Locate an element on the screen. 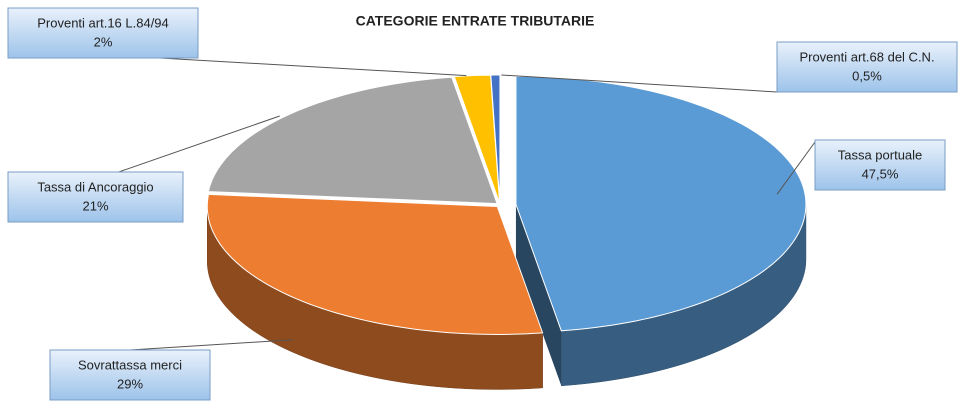  slice-label: Tassa di Ancoraggio is located at coordinates (95, 186).